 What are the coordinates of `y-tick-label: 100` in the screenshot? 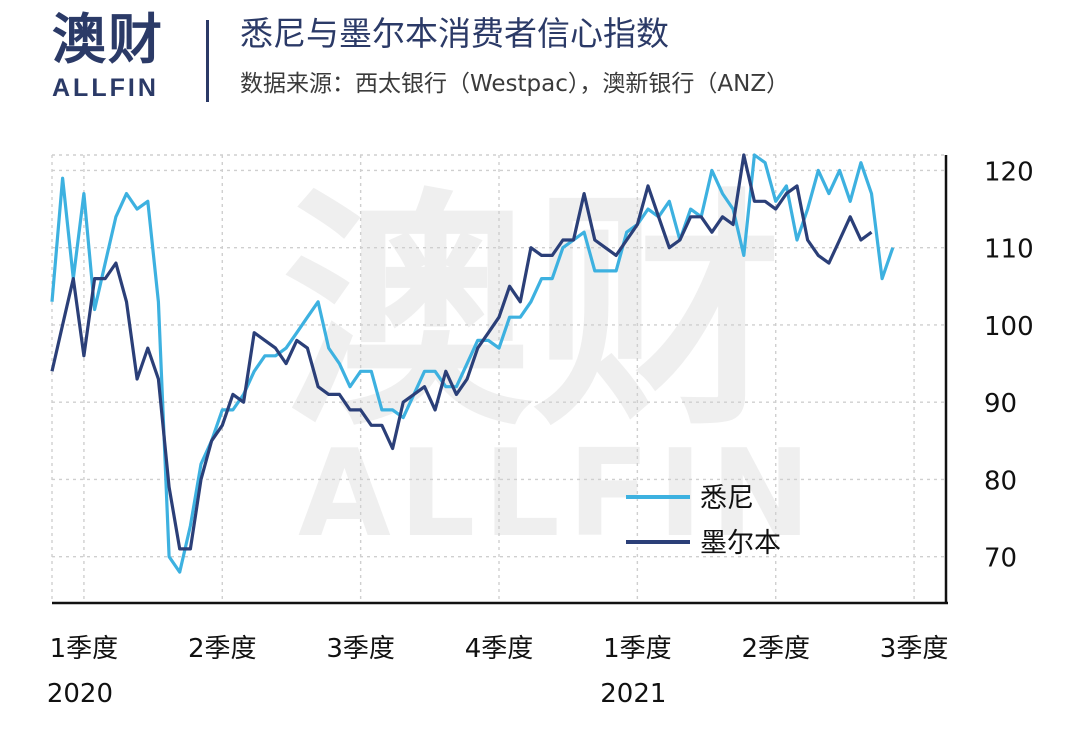 It's located at (1009, 327).